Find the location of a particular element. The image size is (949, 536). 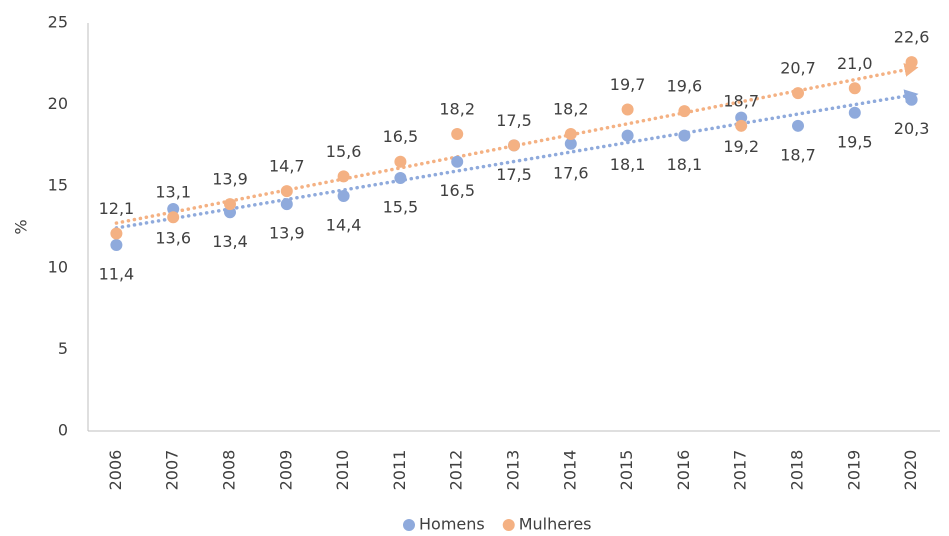

x-tick-label: 2010 is located at coordinates (342, 470).